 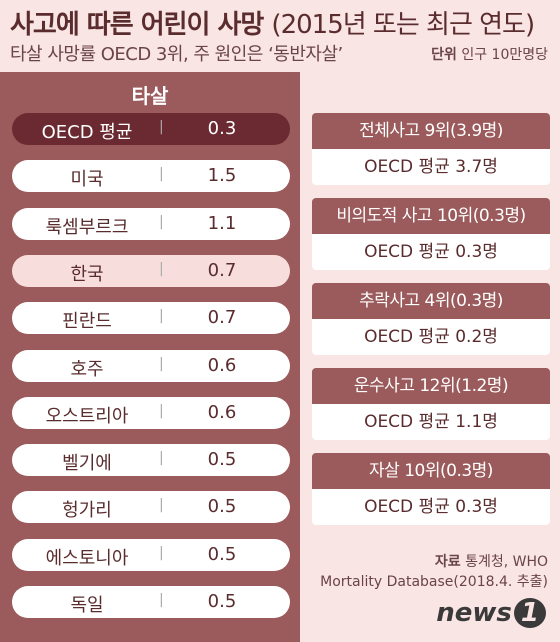 What do you see at coordinates (431, 386) in the screenshot?
I see `stat-title: 운수사고 12위(1.2명)` at bounding box center [431, 386].